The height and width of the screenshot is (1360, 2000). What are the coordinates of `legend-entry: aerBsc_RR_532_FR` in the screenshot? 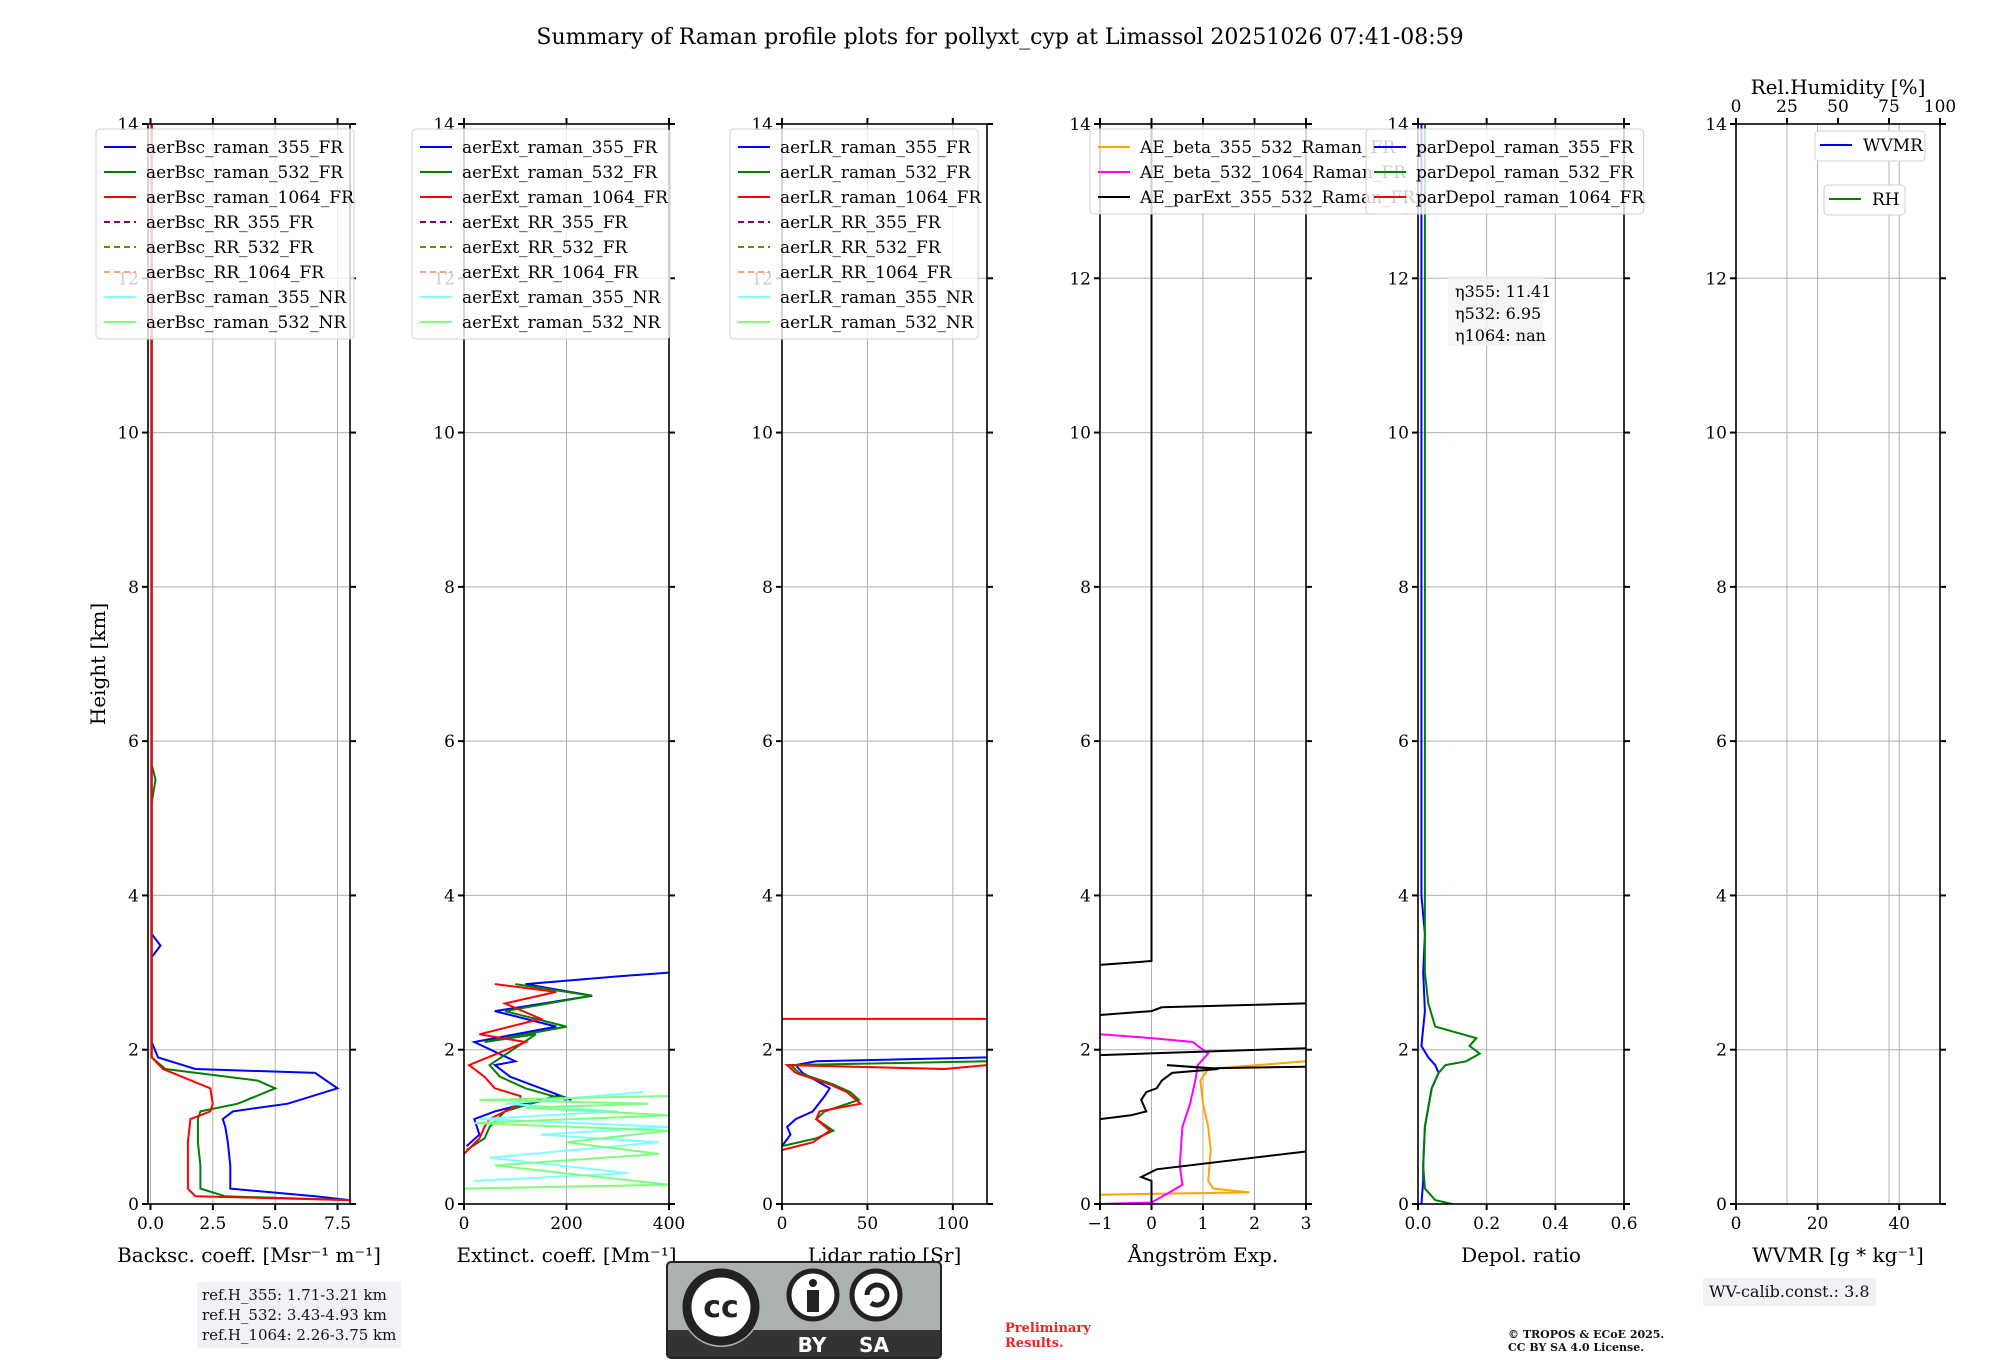 It's located at (230, 248).